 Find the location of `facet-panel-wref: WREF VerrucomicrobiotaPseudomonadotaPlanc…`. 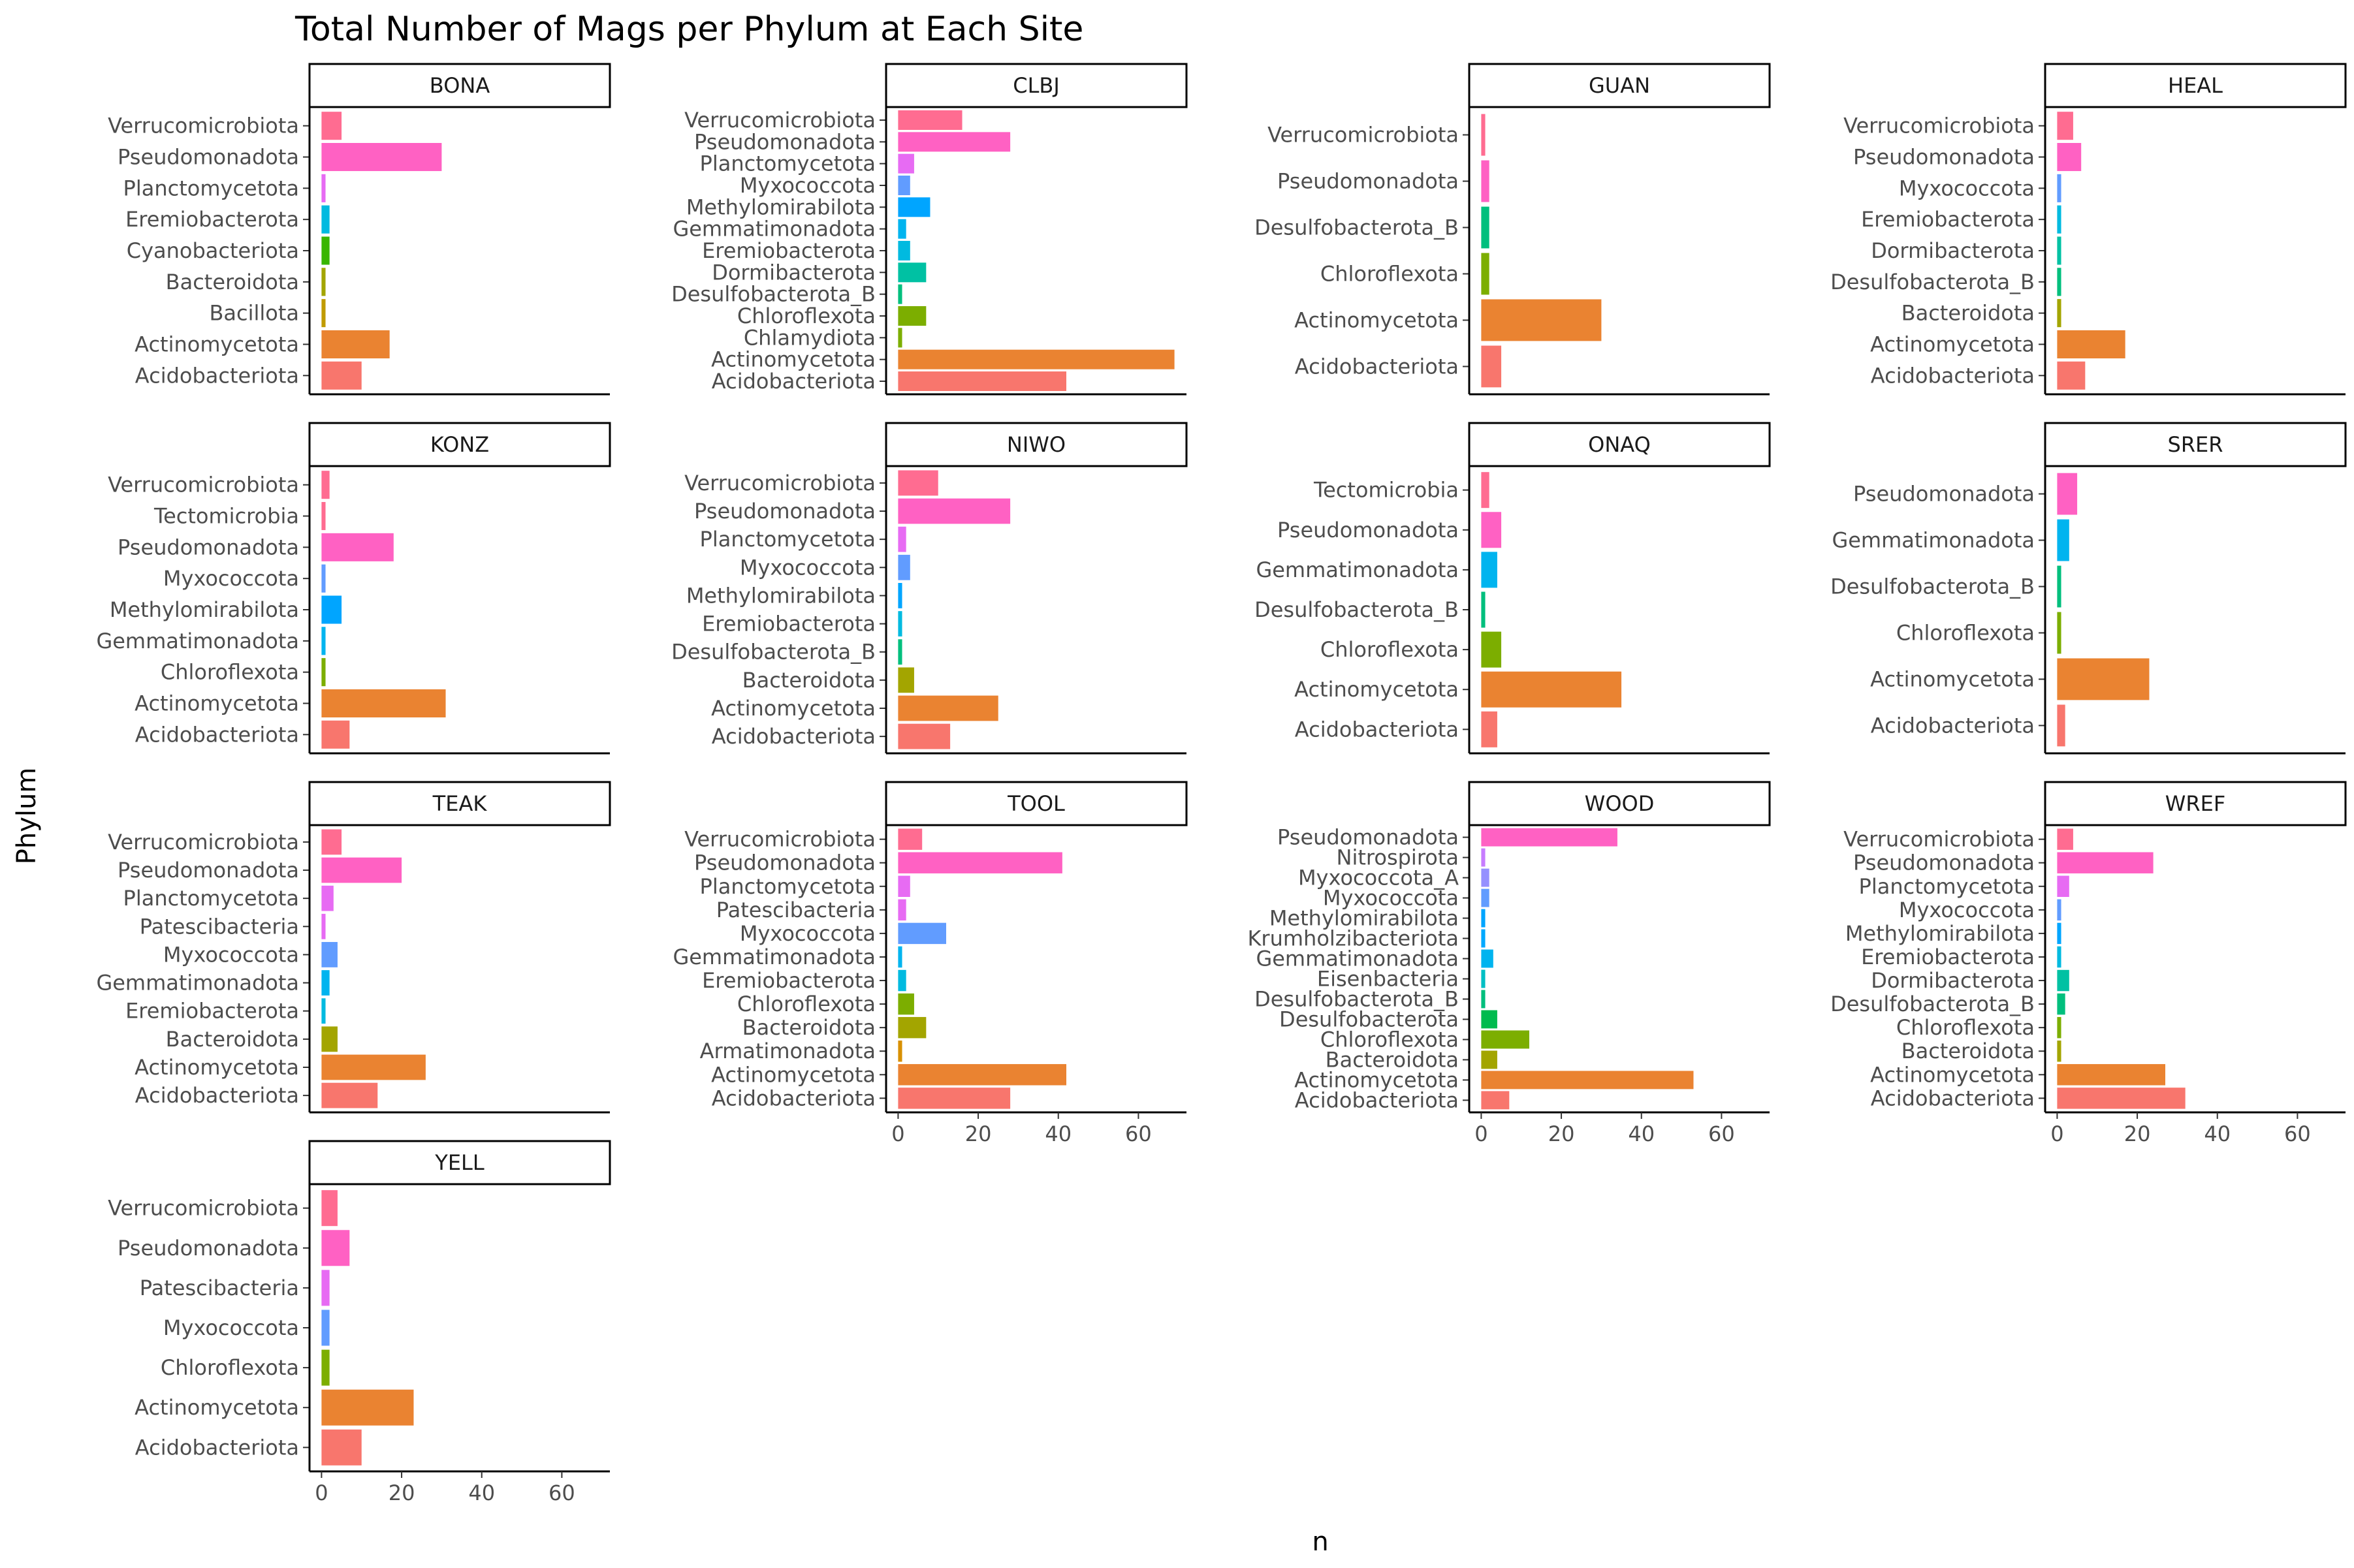

facet-panel-wref: WREF VerrucomicrobiotaPseudomonadotaPlanc… is located at coordinates (2088, 963).